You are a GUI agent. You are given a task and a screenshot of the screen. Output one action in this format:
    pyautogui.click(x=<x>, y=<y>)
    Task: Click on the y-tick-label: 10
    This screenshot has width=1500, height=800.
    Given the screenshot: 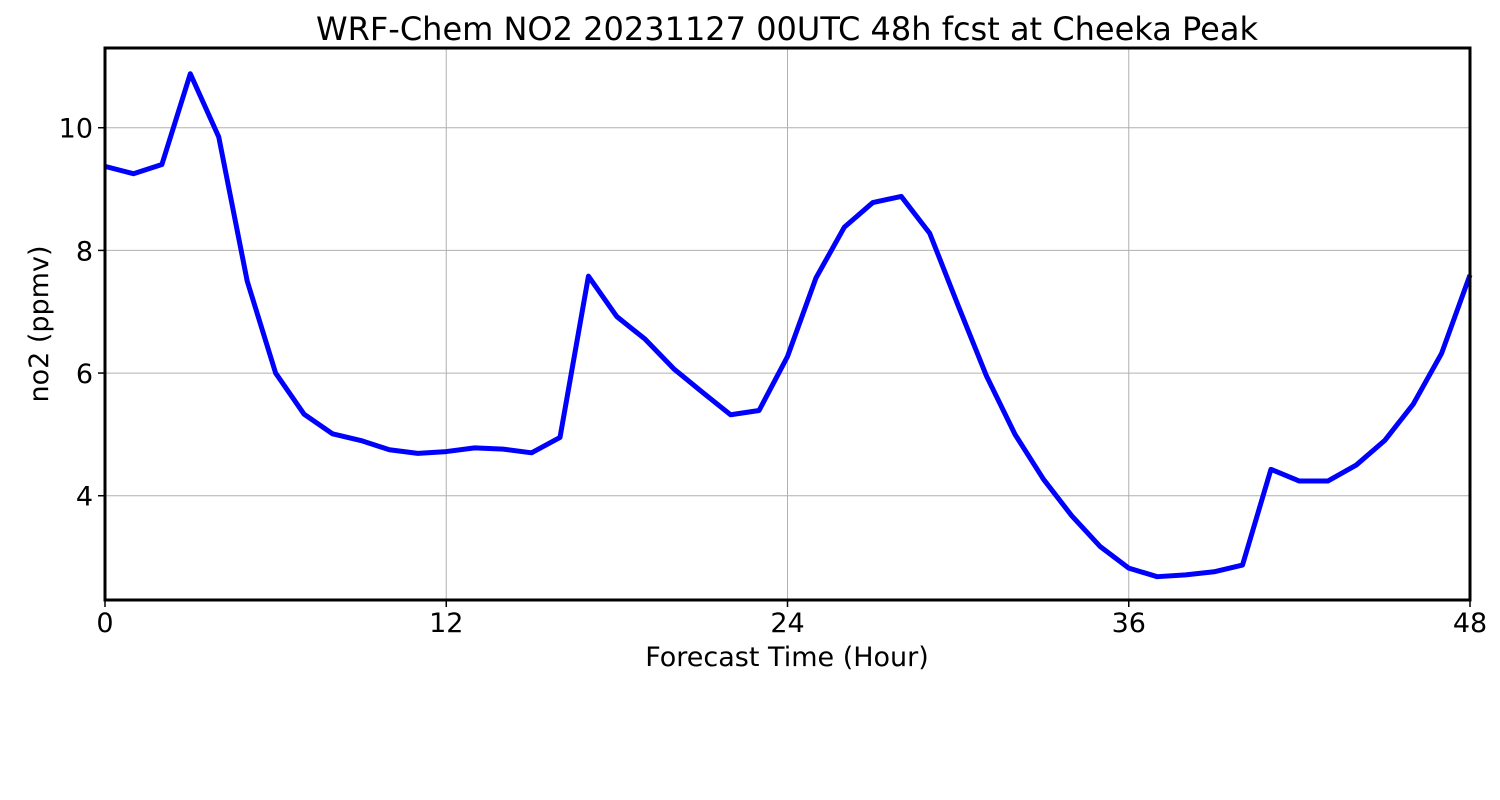 What is the action you would take?
    pyautogui.click(x=76, y=129)
    